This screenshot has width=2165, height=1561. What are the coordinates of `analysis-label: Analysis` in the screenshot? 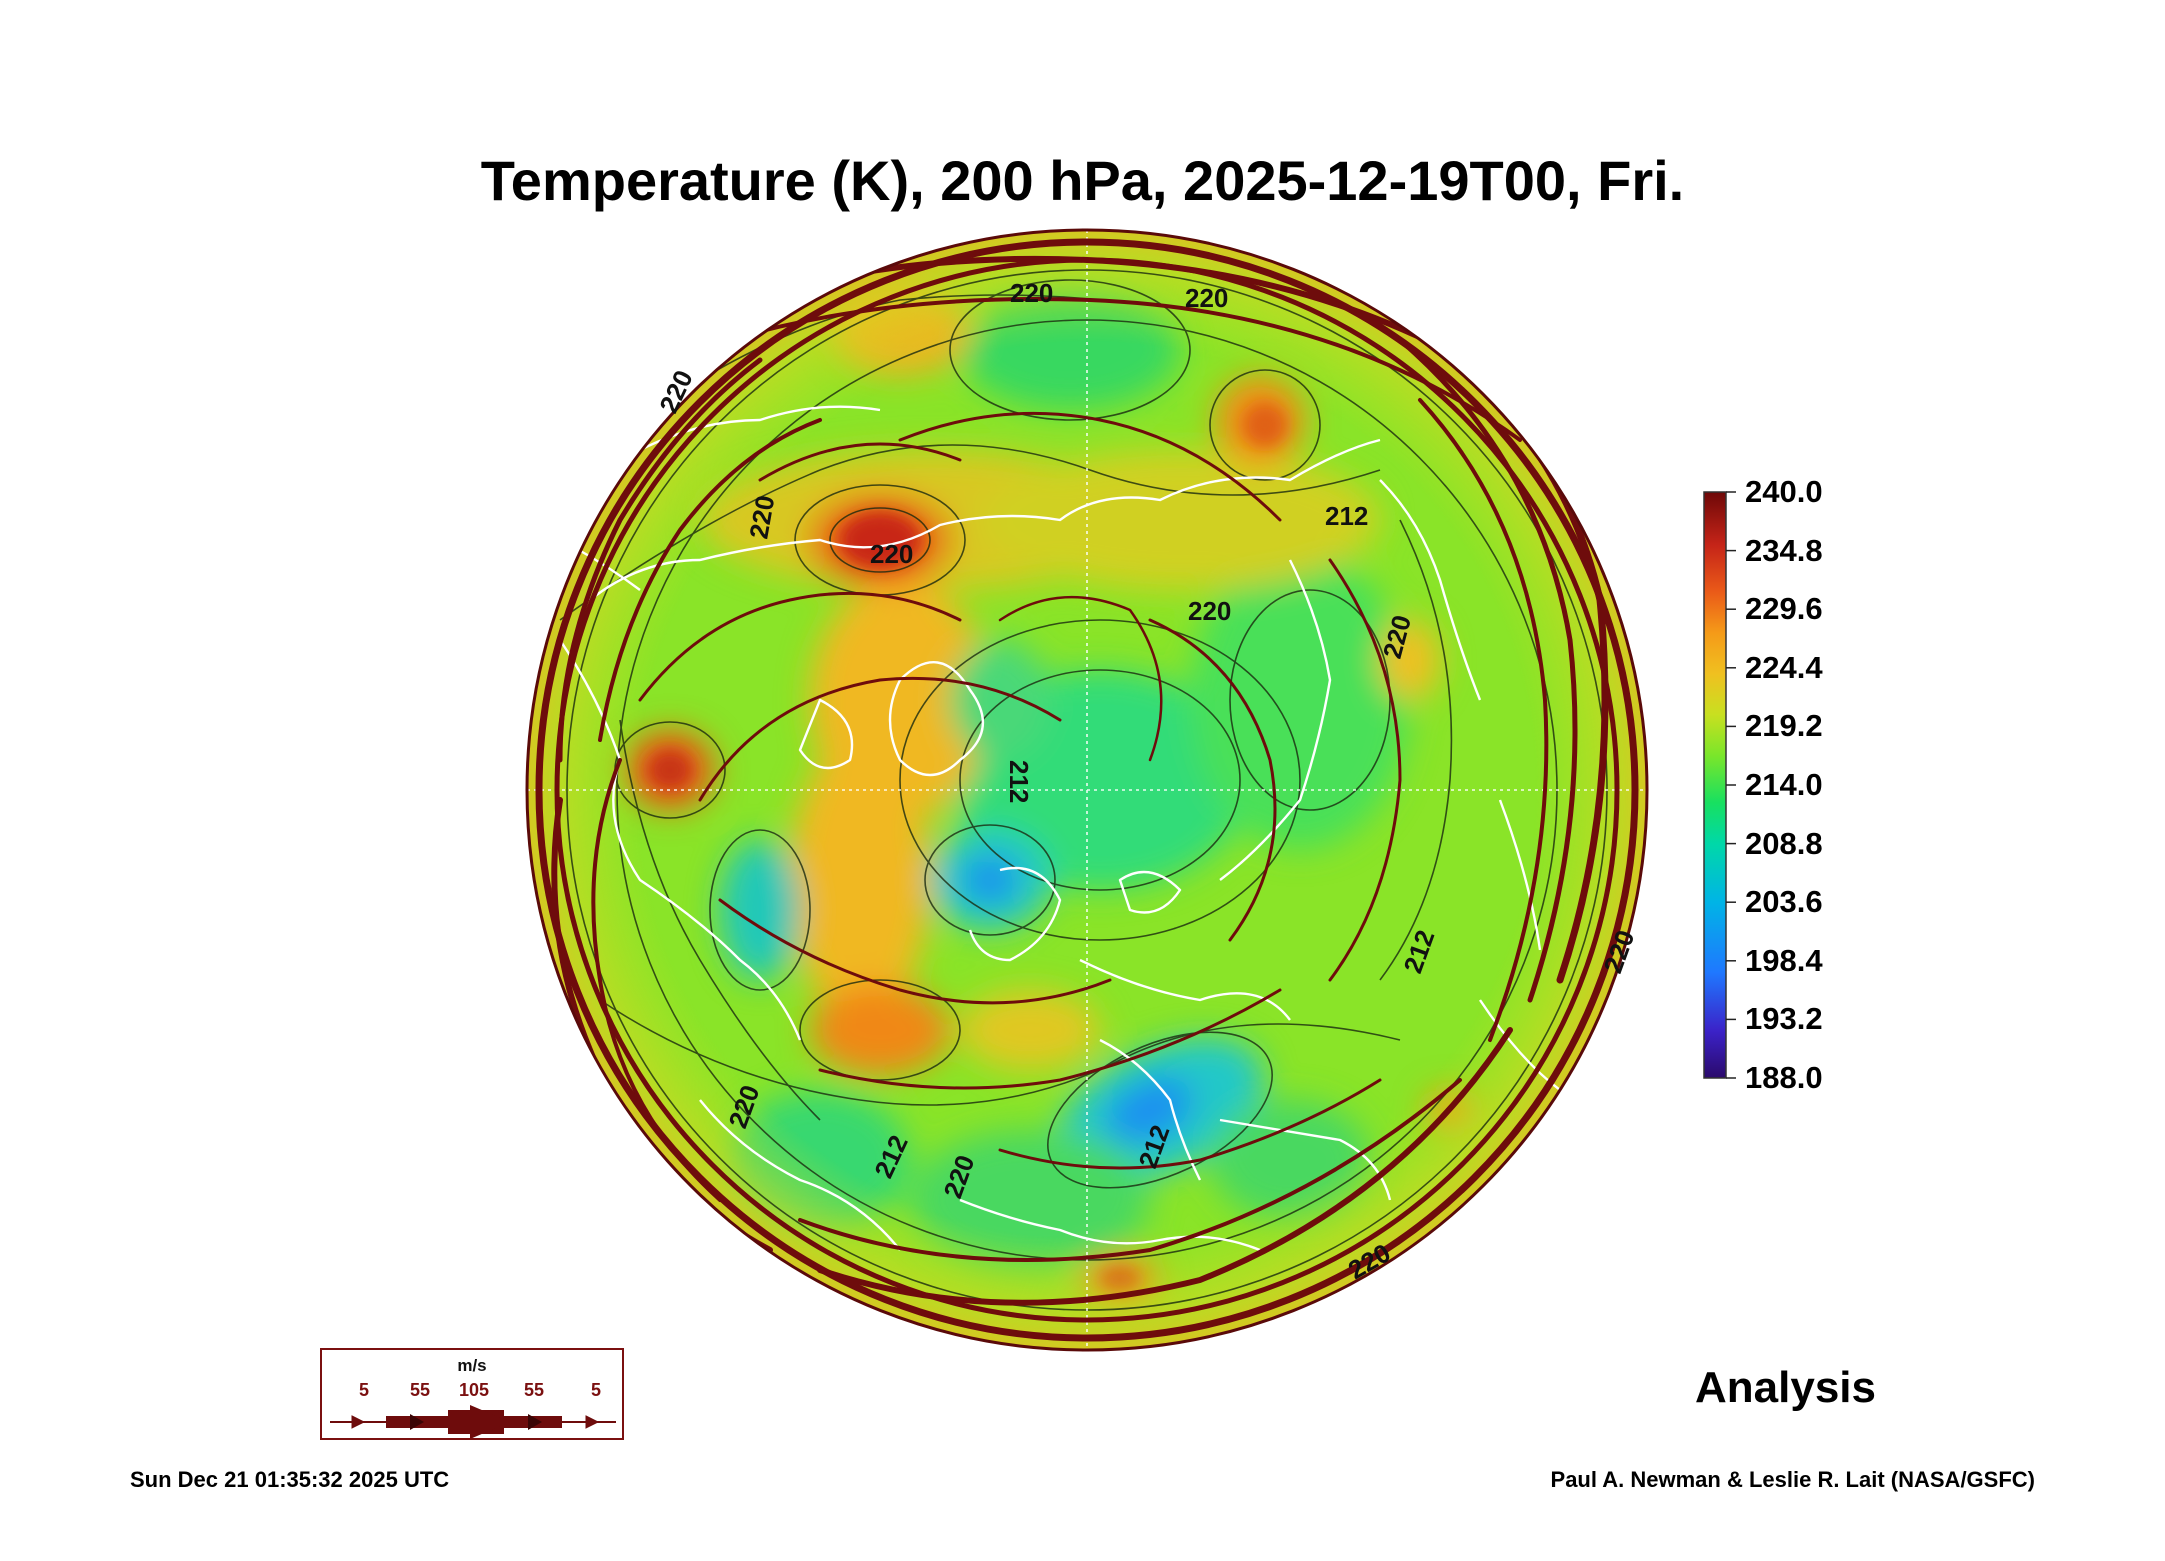 It's located at (1785, 1387).